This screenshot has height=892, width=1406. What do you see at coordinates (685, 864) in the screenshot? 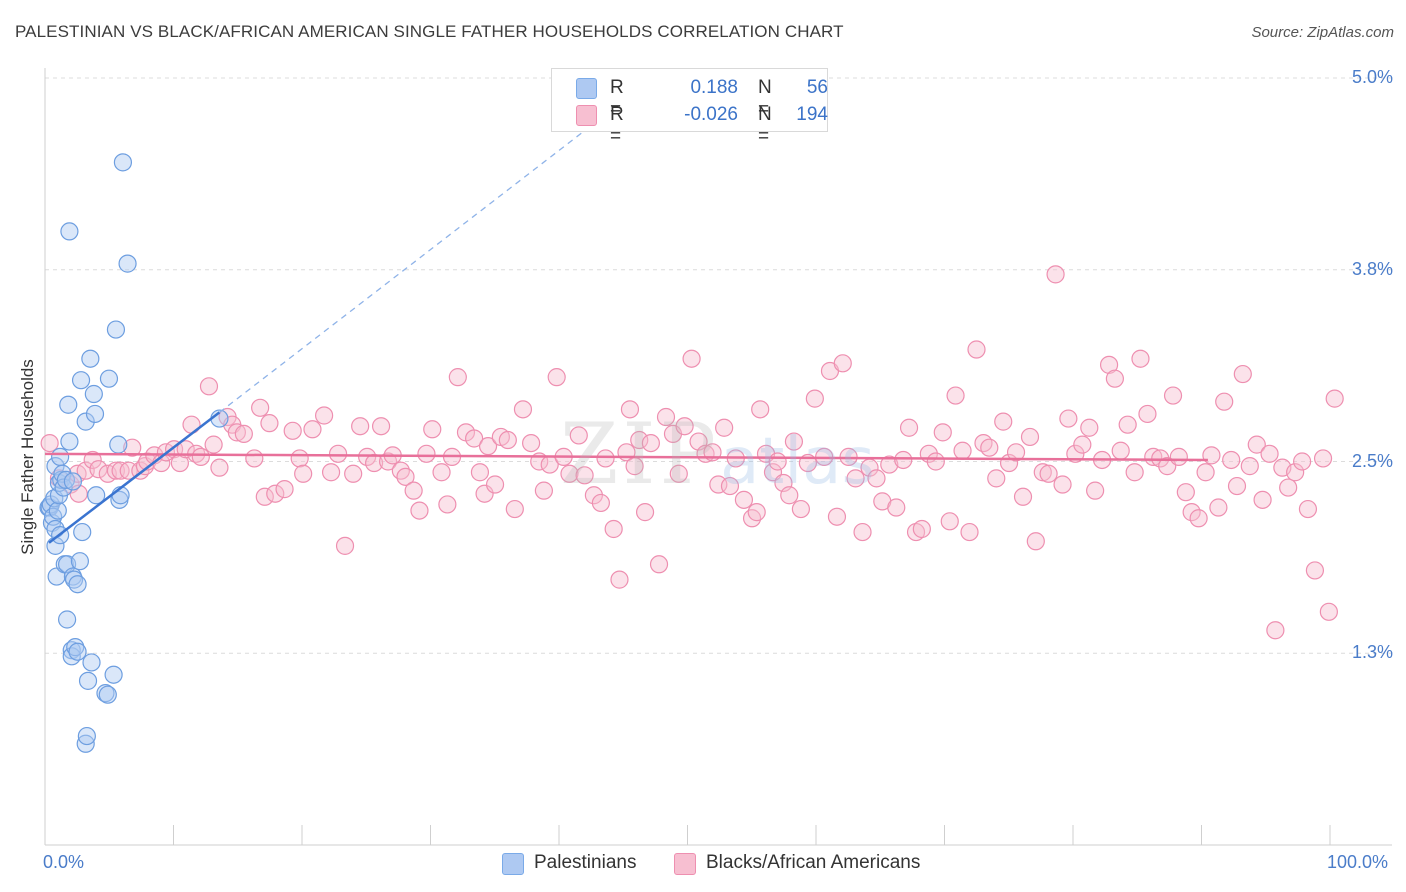
I see `legend-swatch-blacks` at bounding box center [685, 864].